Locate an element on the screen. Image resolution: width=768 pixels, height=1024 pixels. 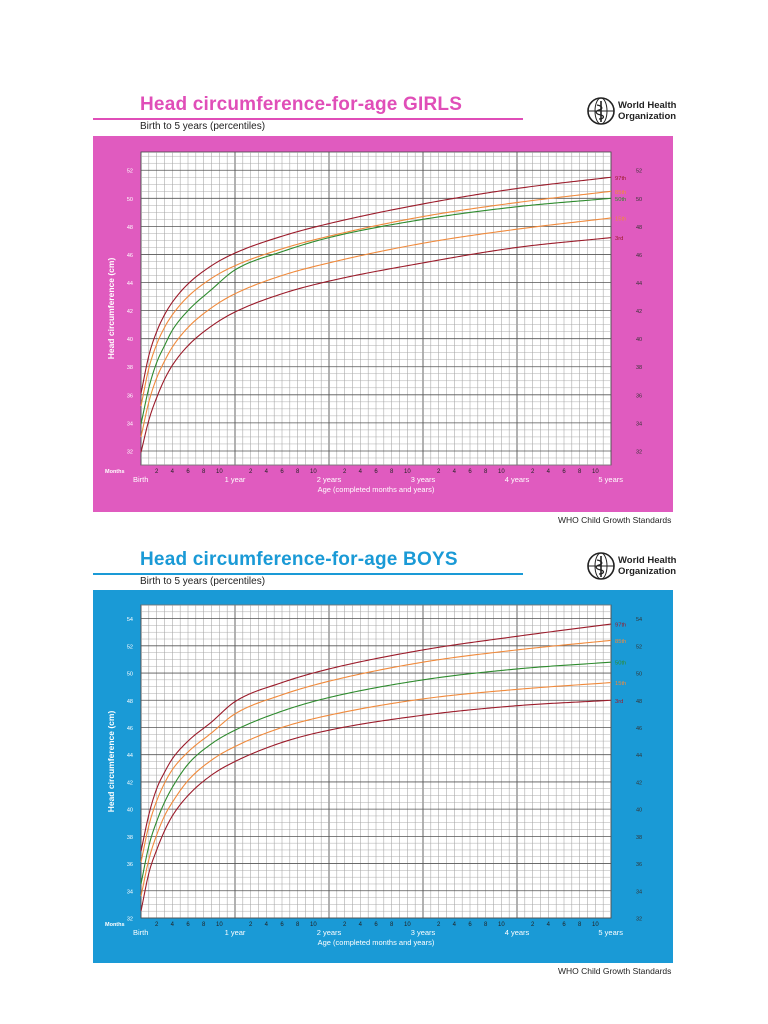
page-title: Head circumference-for-age BOYS is located at coordinates (299, 559).